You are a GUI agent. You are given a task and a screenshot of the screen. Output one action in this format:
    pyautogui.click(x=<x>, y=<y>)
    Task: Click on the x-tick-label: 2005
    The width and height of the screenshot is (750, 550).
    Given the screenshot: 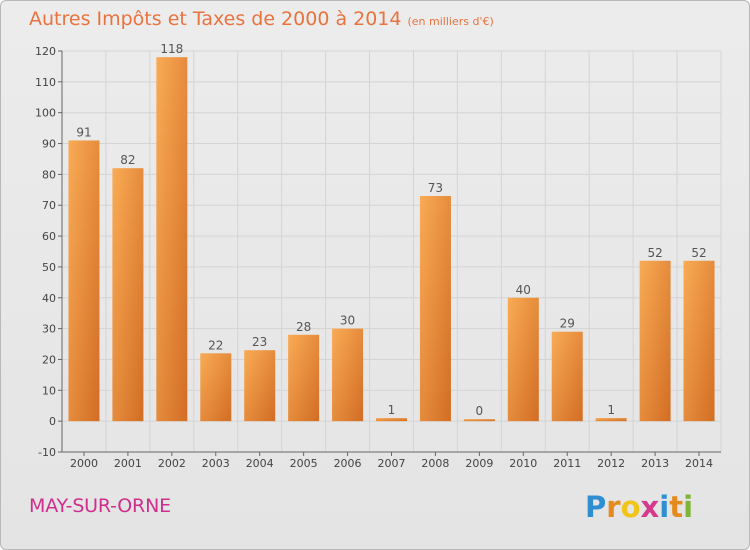 What is the action you would take?
    pyautogui.click(x=304, y=463)
    